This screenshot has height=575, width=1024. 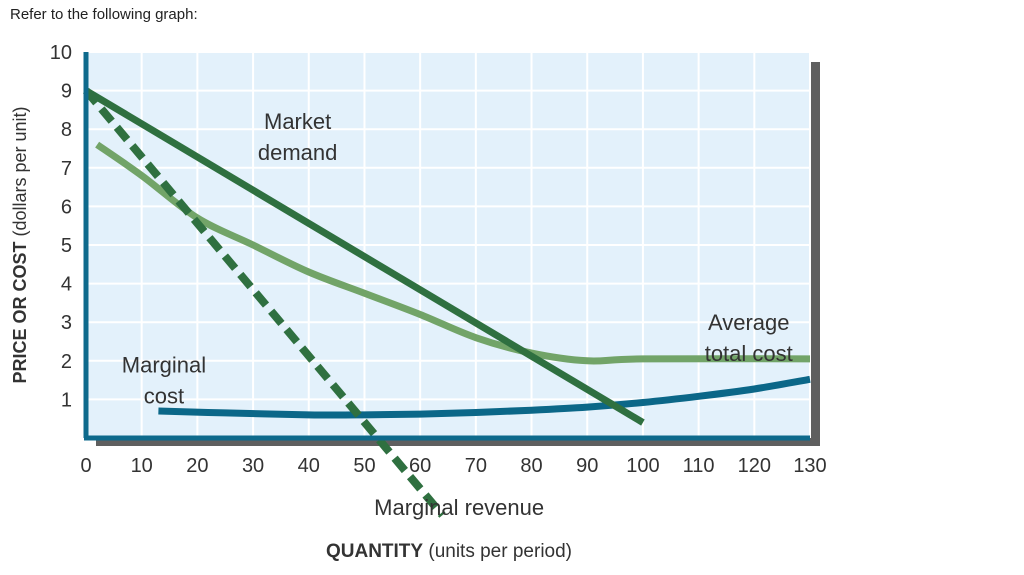 What do you see at coordinates (66, 285) in the screenshot?
I see `y-tick-label: 4` at bounding box center [66, 285].